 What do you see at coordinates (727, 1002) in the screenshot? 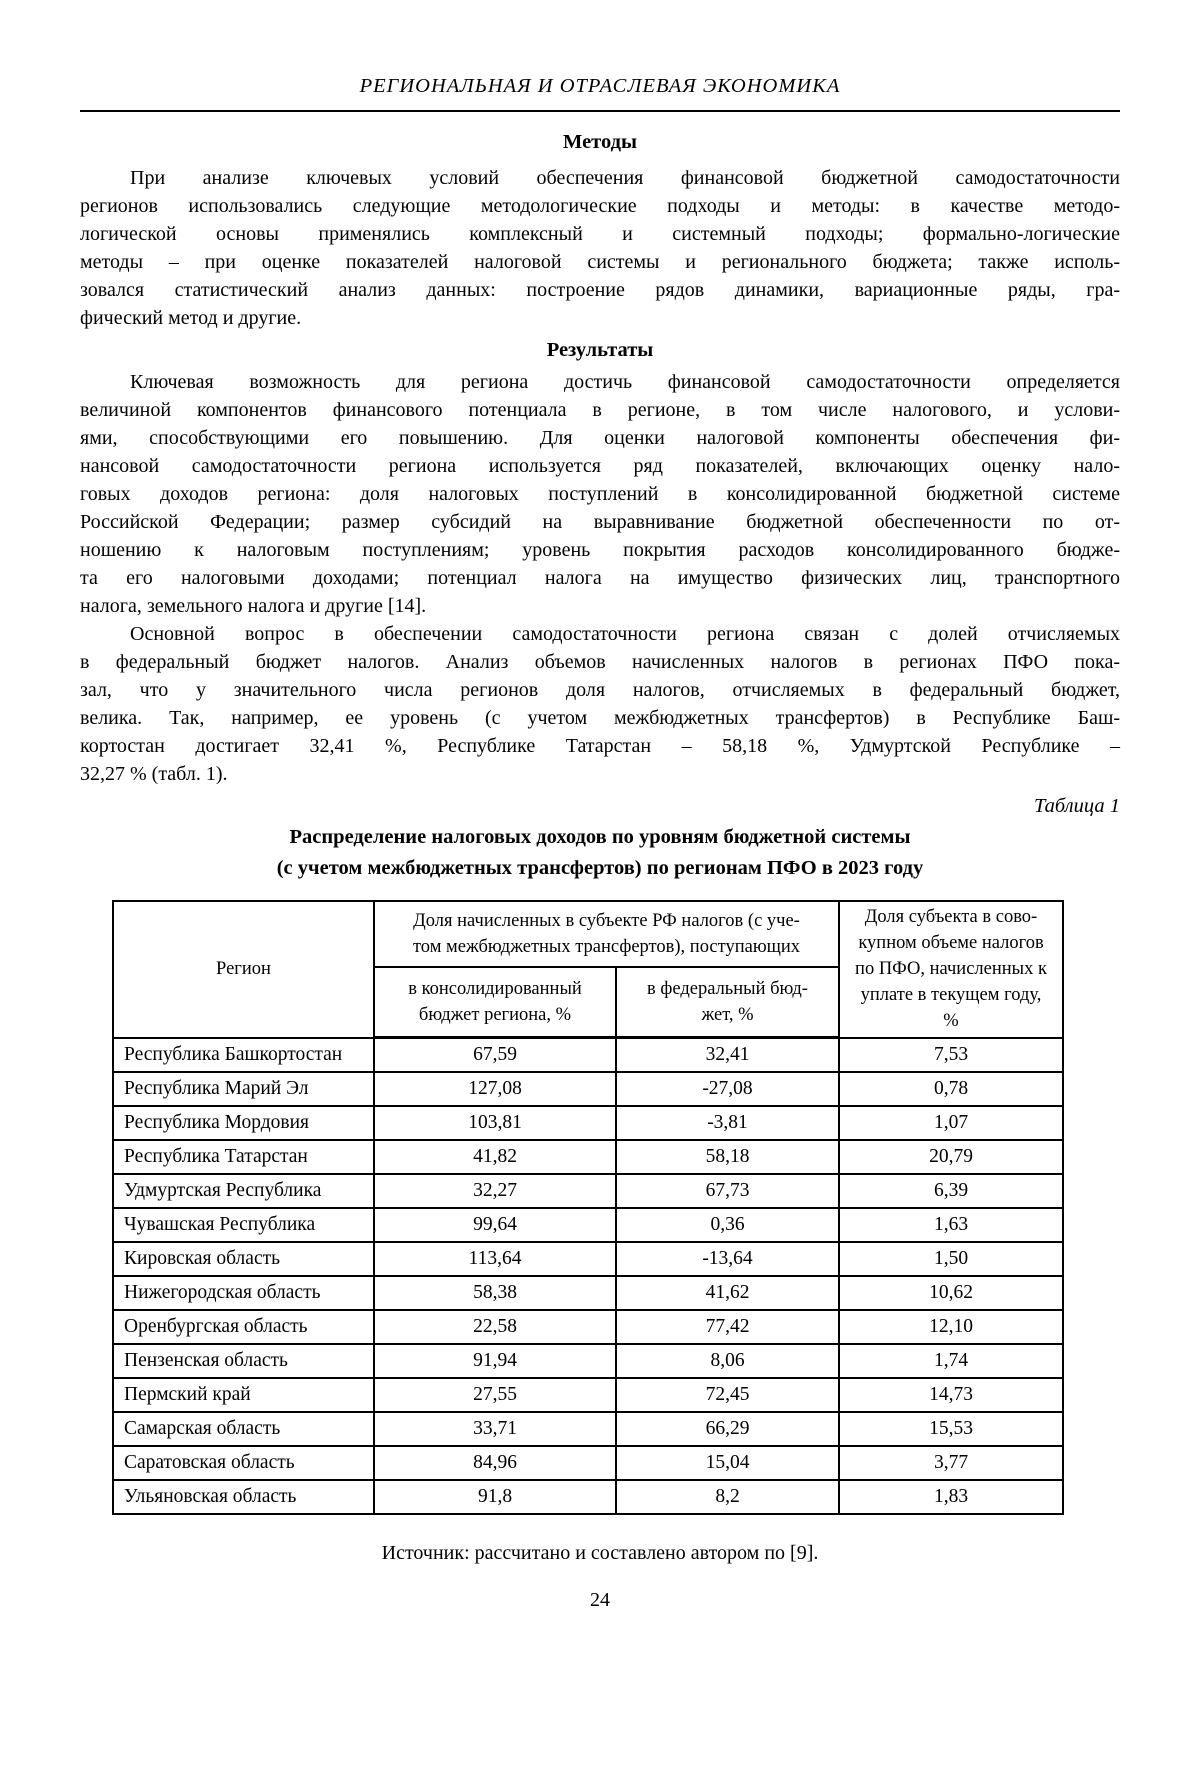
I see `federal-header-cell: в федеральный бюд- жет, %` at bounding box center [727, 1002].